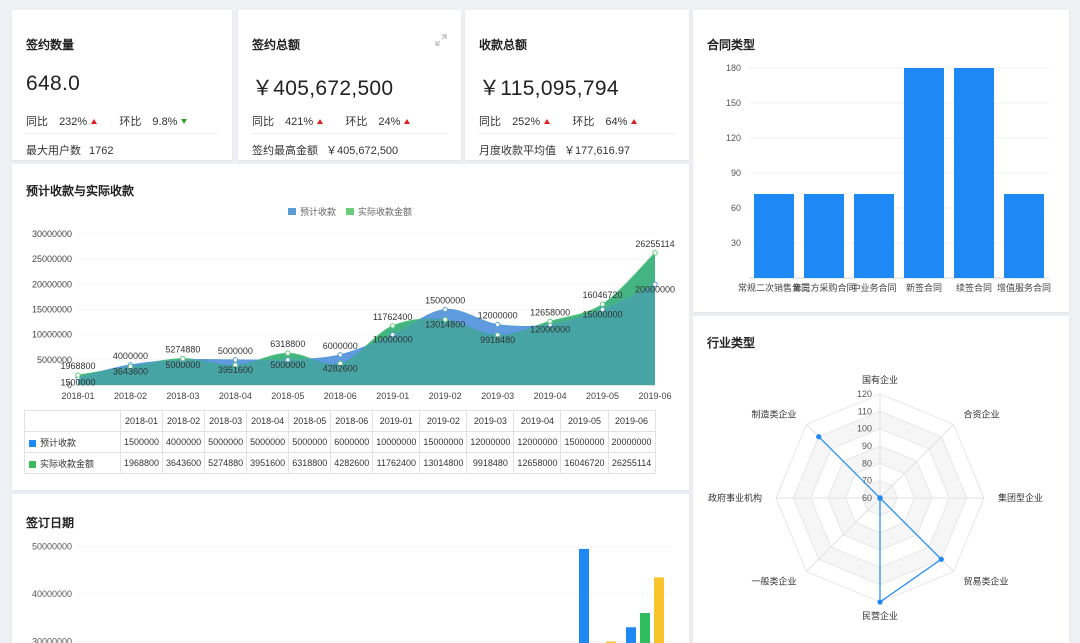 The image size is (1080, 643). What do you see at coordinates (392, 317) in the screenshot?
I see `data-label: 11762400` at bounding box center [392, 317].